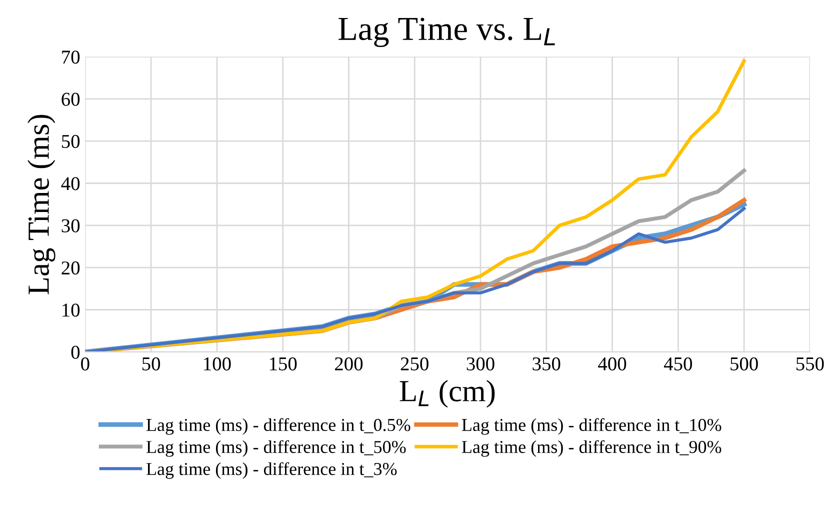  Describe the element at coordinates (446, 33) in the screenshot. I see `chart-title: Lag Time vs. L$_{L}$` at that location.